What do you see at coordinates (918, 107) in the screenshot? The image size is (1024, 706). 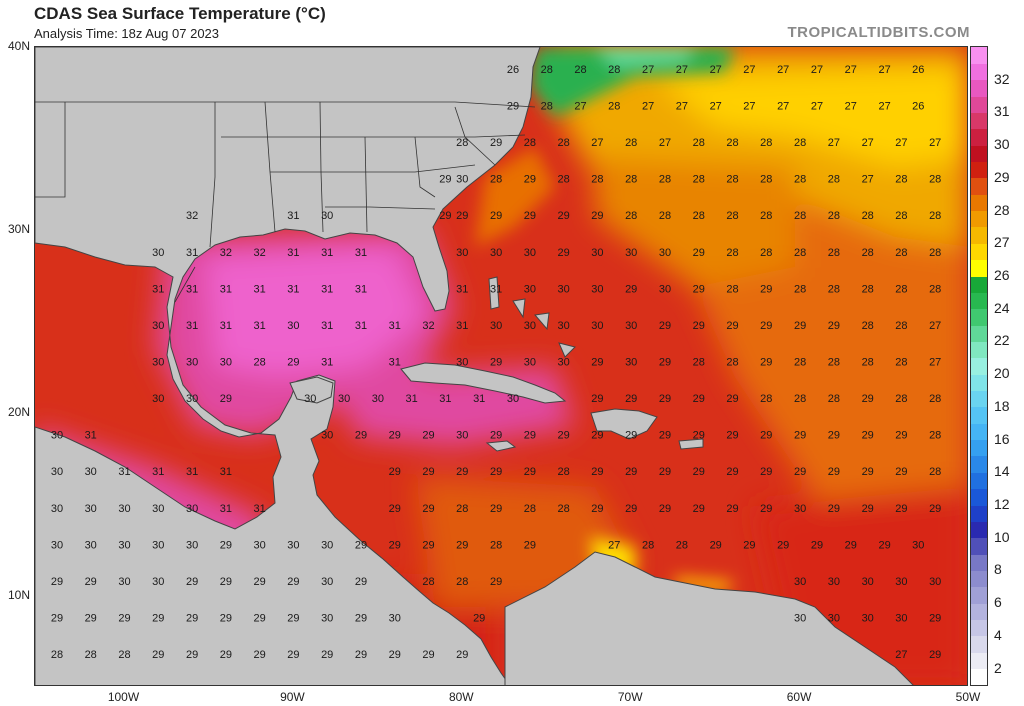 I see `sst-label: 26` at bounding box center [918, 107].